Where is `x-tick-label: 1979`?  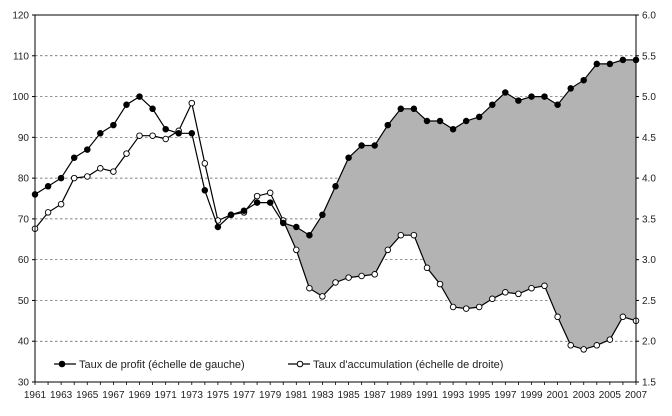
x-tick-label: 1979 is located at coordinates (270, 395).